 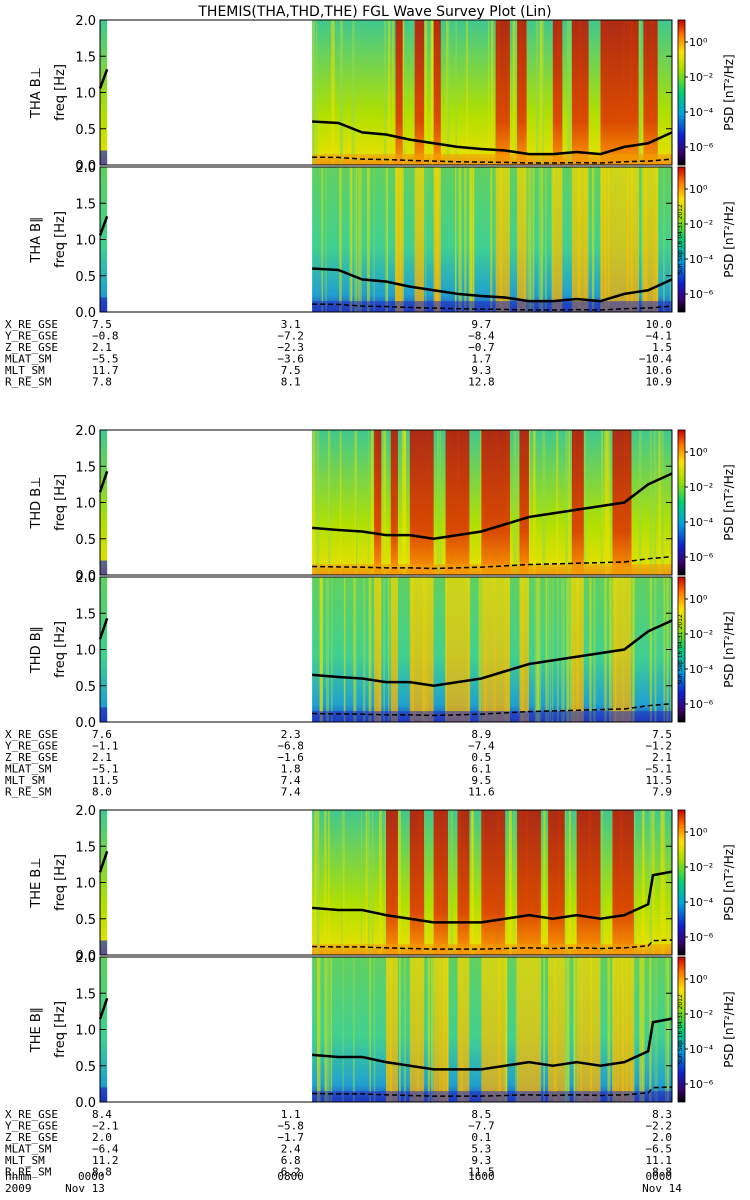 I want to click on ephemeris-value: −2.3, so click(x=290, y=347).